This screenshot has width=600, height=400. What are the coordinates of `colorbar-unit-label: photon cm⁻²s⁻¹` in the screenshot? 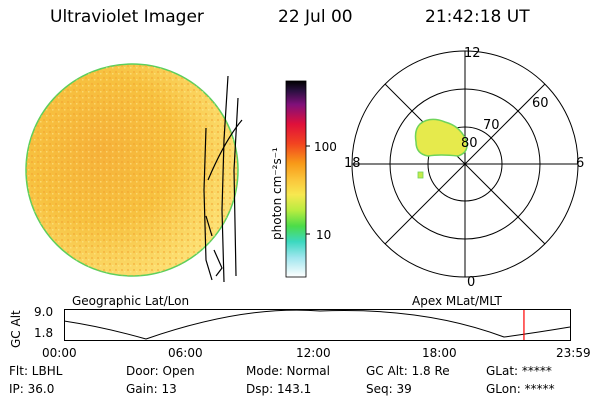 It's located at (277, 193).